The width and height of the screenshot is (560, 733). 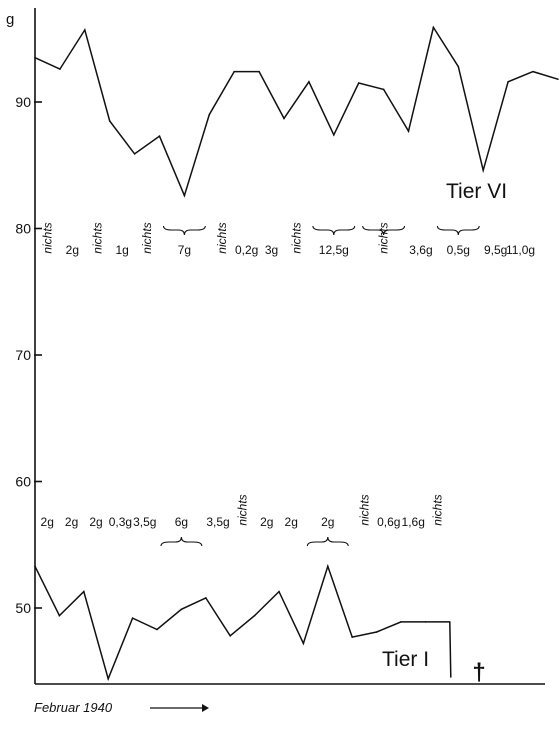 What do you see at coordinates (179, 708) in the screenshot?
I see `x-axis-arrow` at bounding box center [179, 708].